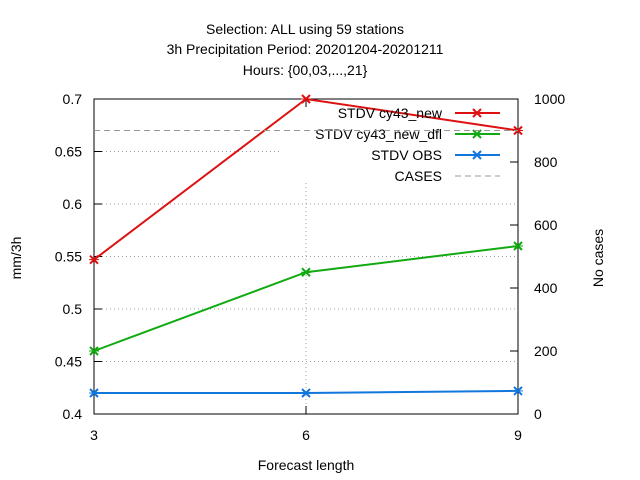 This screenshot has width=640, height=480. What do you see at coordinates (598, 258) in the screenshot?
I see `y2-axis-label: No cases` at bounding box center [598, 258].